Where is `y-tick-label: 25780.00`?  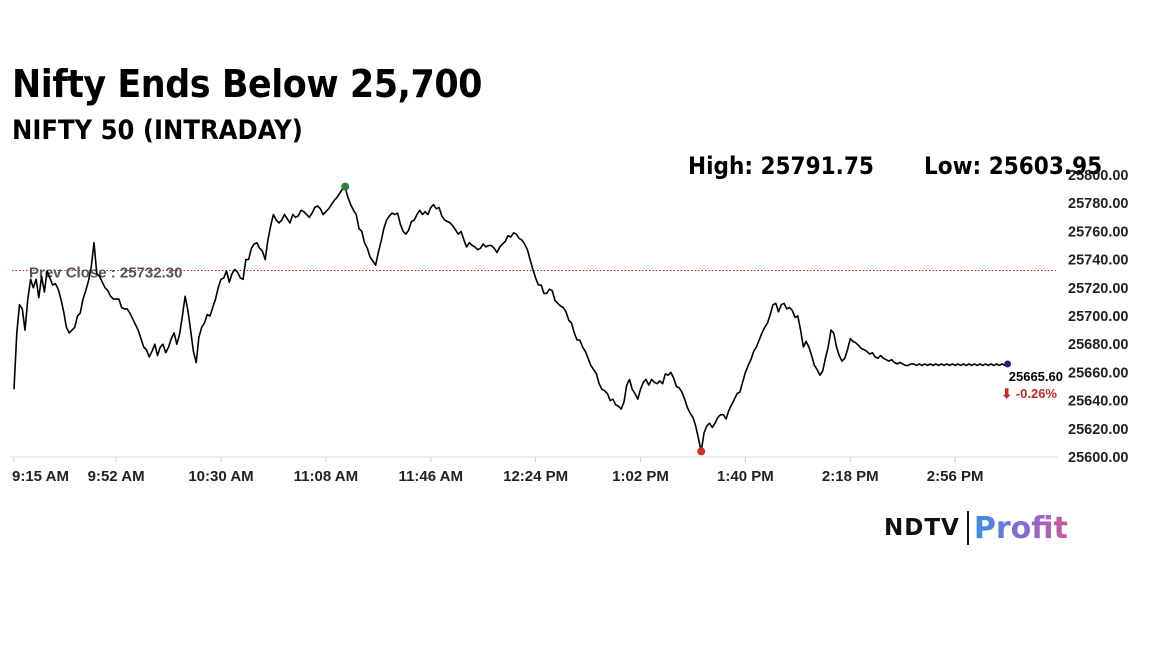
y-tick-label: 25780.00 is located at coordinates (1098, 204).